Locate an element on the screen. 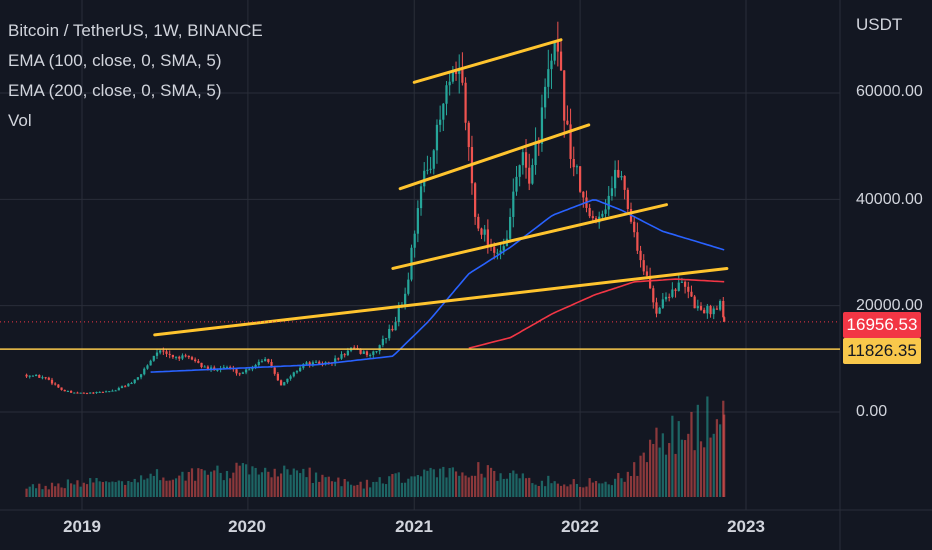 The width and height of the screenshot is (932, 550). price-tick-20000: 20000.00 is located at coordinates (889, 305).